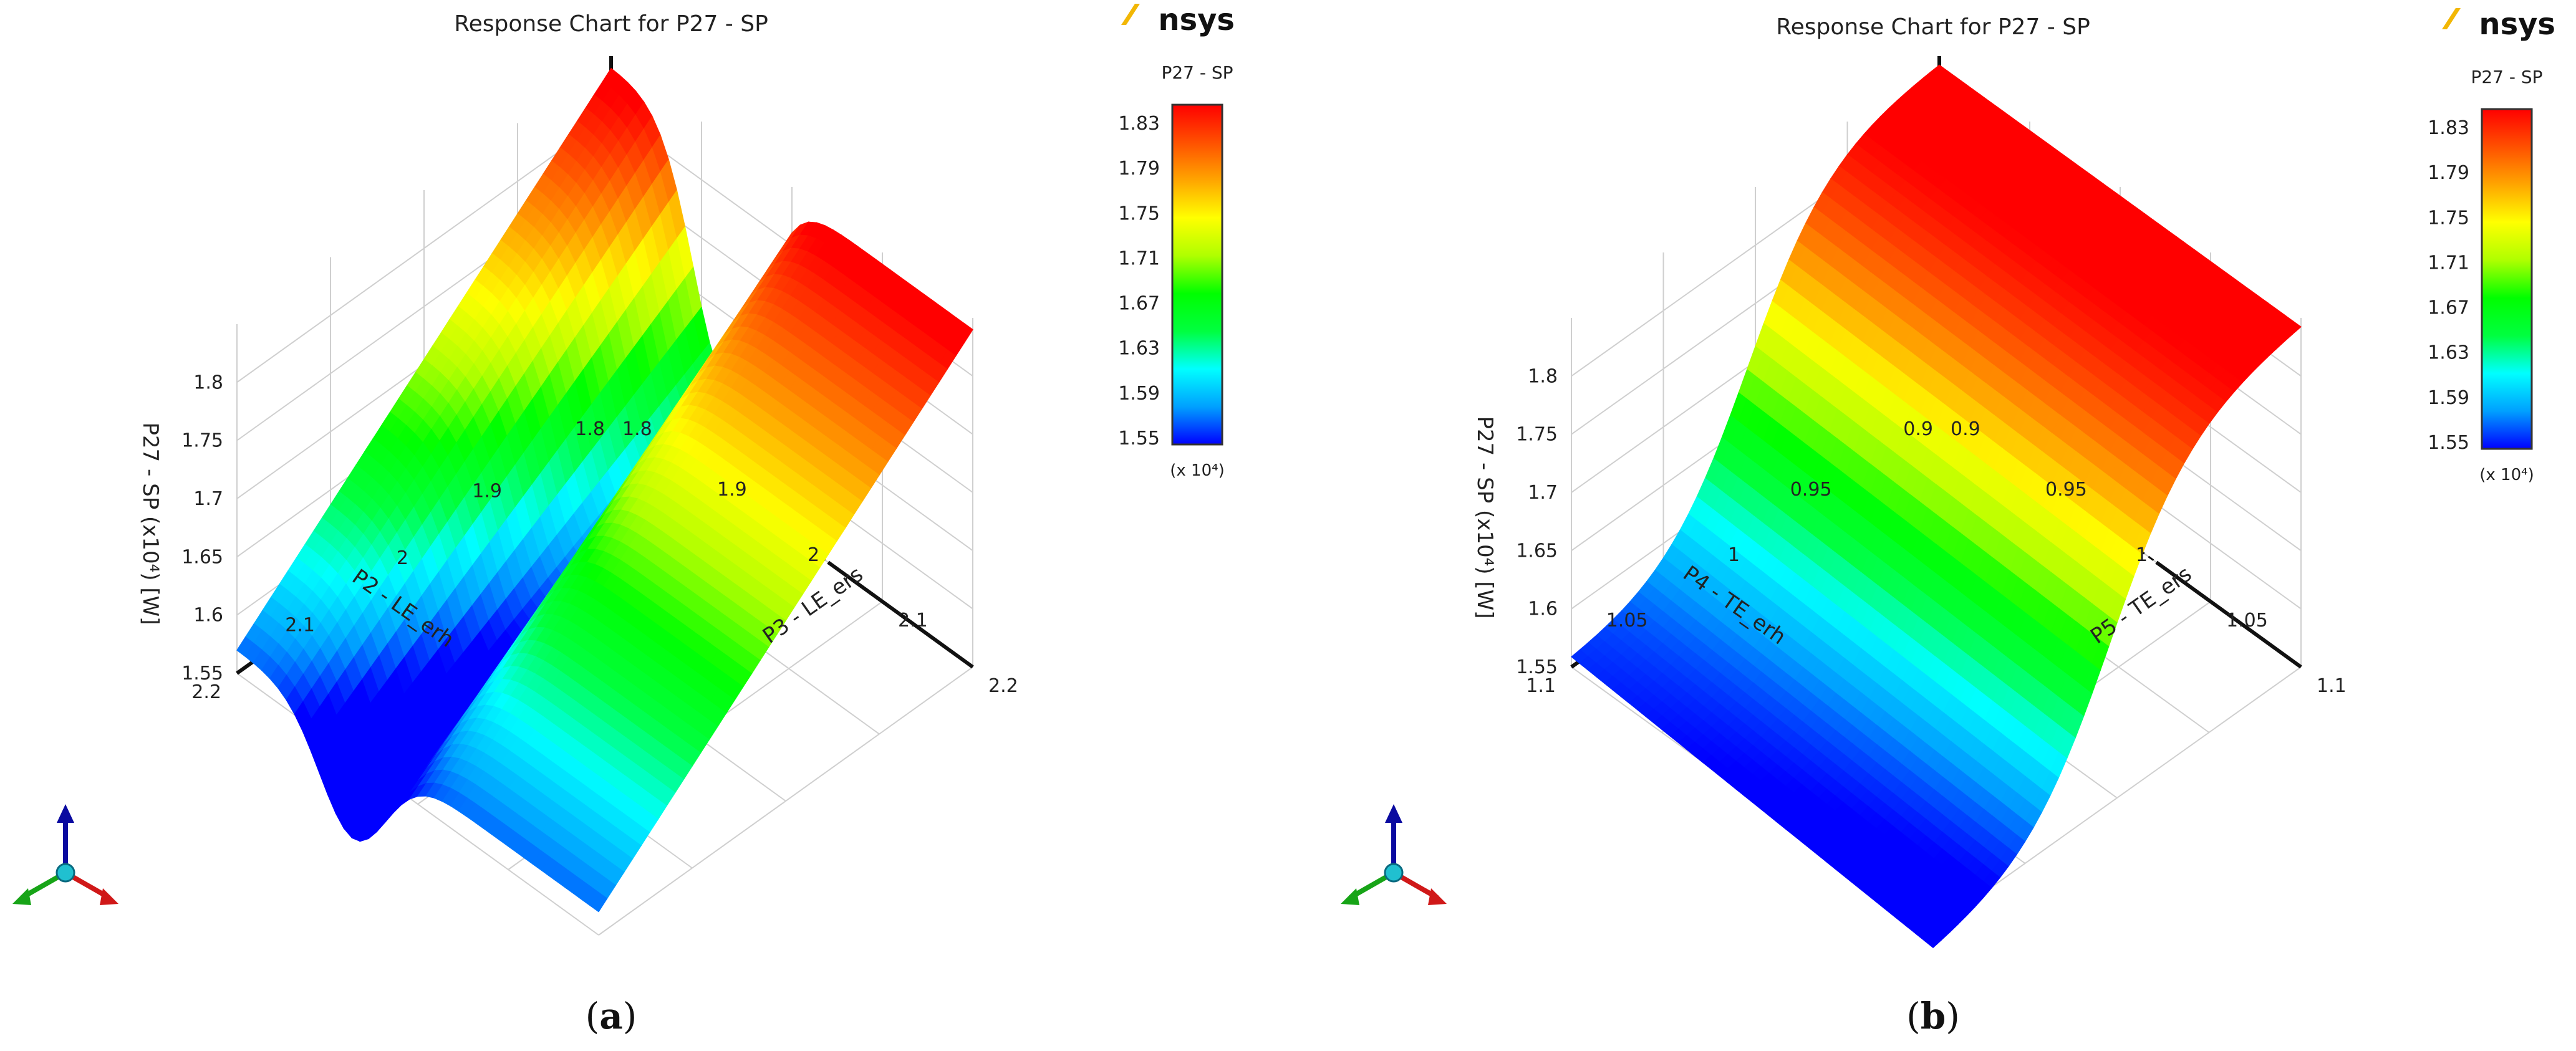 This screenshot has width=2576, height=1051. What do you see at coordinates (1811, 490) in the screenshot?
I see `x-tick-label: 0.95` at bounding box center [1811, 490].